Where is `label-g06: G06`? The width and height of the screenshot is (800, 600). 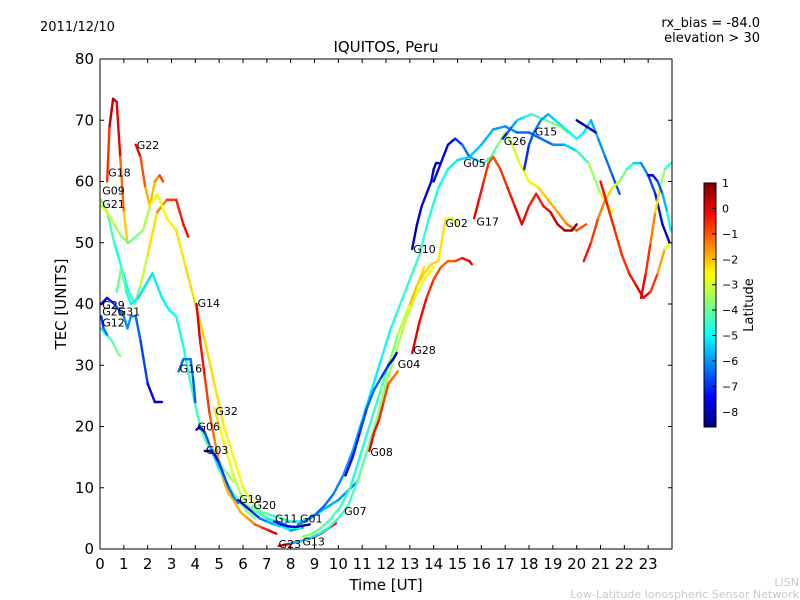
label-g06: G06 is located at coordinates (209, 427).